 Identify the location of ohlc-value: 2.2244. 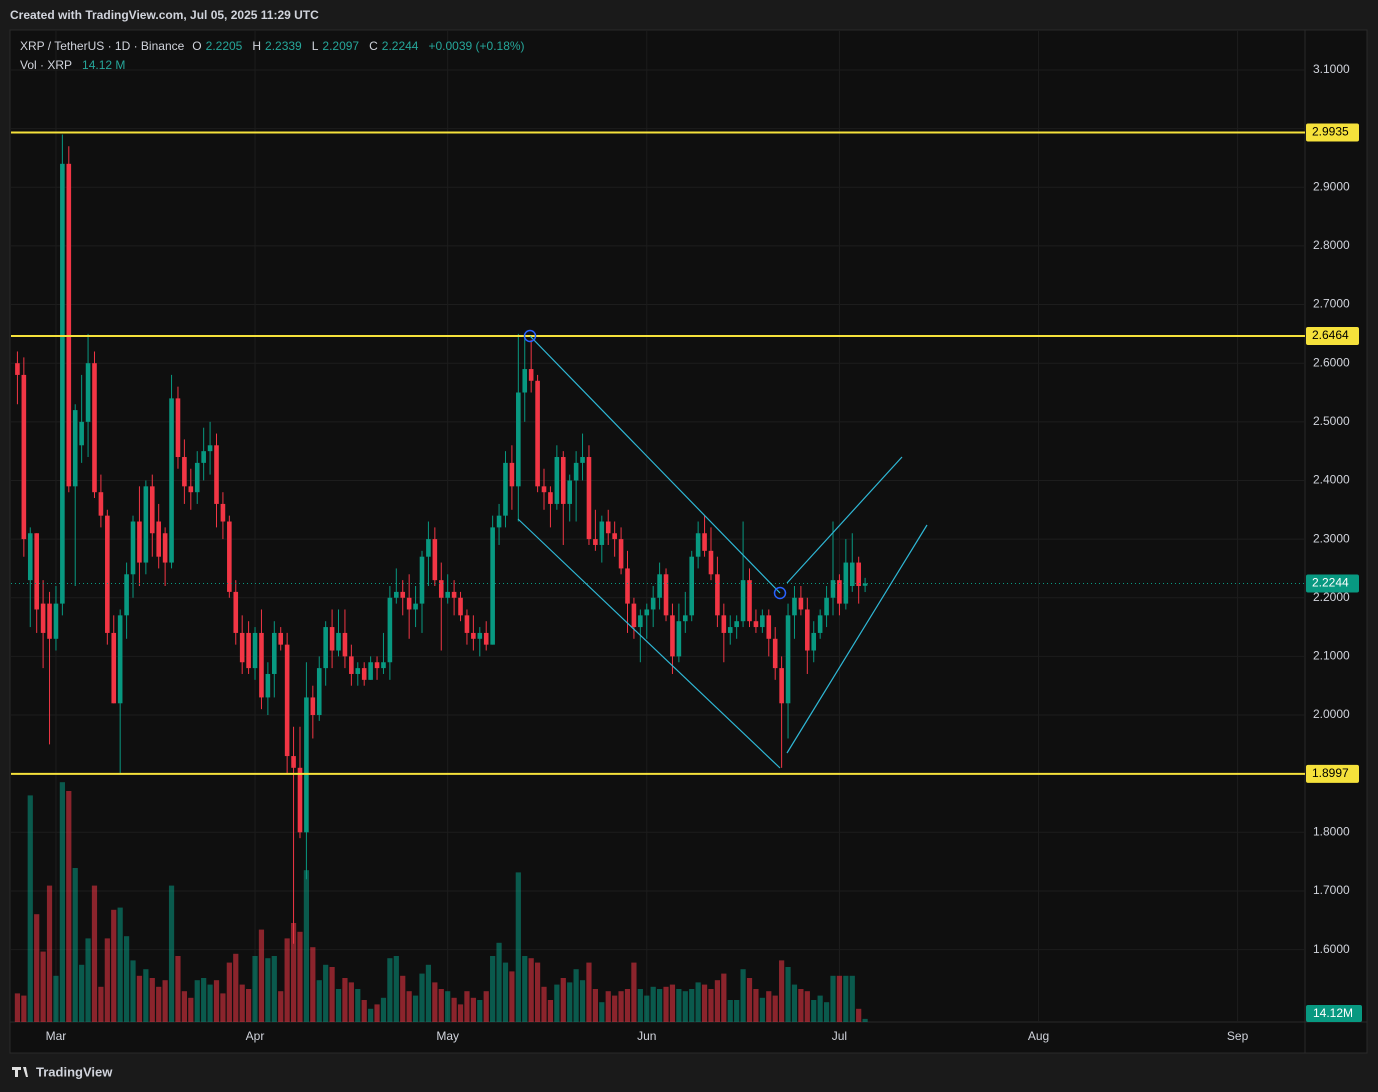
(400, 46).